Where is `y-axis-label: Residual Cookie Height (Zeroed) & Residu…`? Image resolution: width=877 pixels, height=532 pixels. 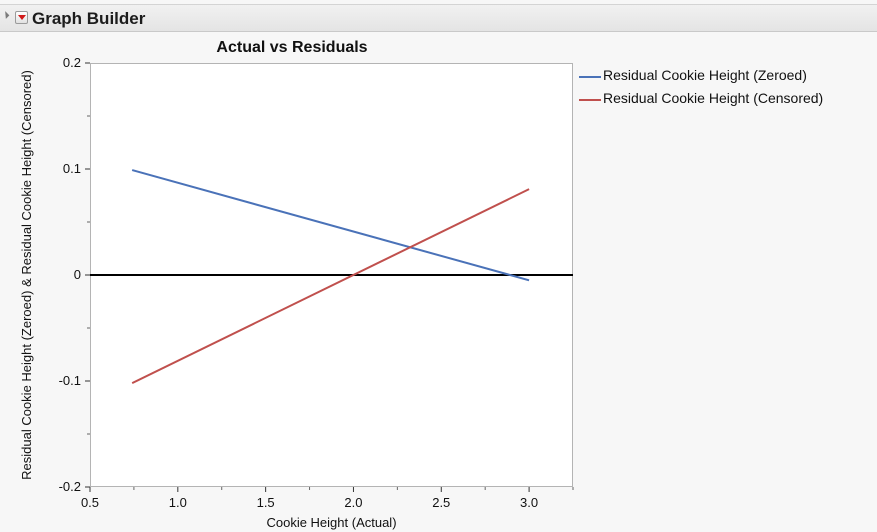
y-axis-label: Residual Cookie Height (Zeroed) & Residu… is located at coordinates (26, 275).